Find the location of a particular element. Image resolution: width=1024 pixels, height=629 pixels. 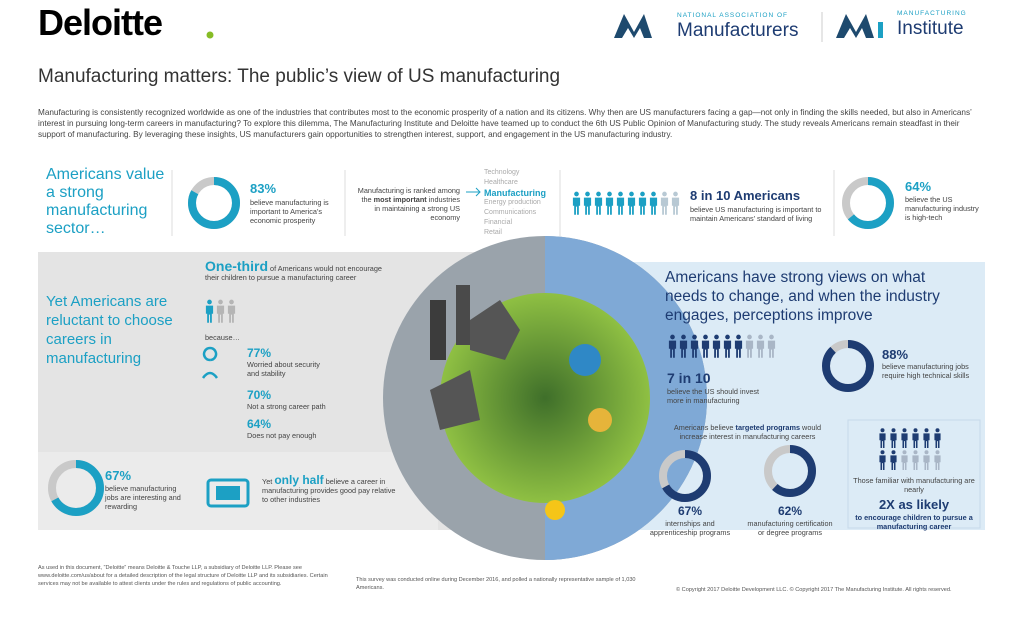

ranking-pre: Manufacturing is ranked among the is located at coordinates (408, 195).